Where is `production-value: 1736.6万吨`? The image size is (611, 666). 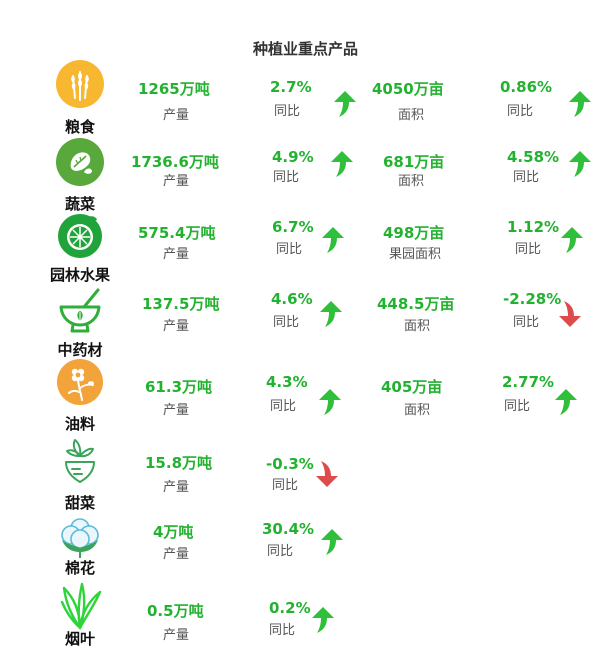
production-value: 1736.6万吨 is located at coordinates (175, 162).